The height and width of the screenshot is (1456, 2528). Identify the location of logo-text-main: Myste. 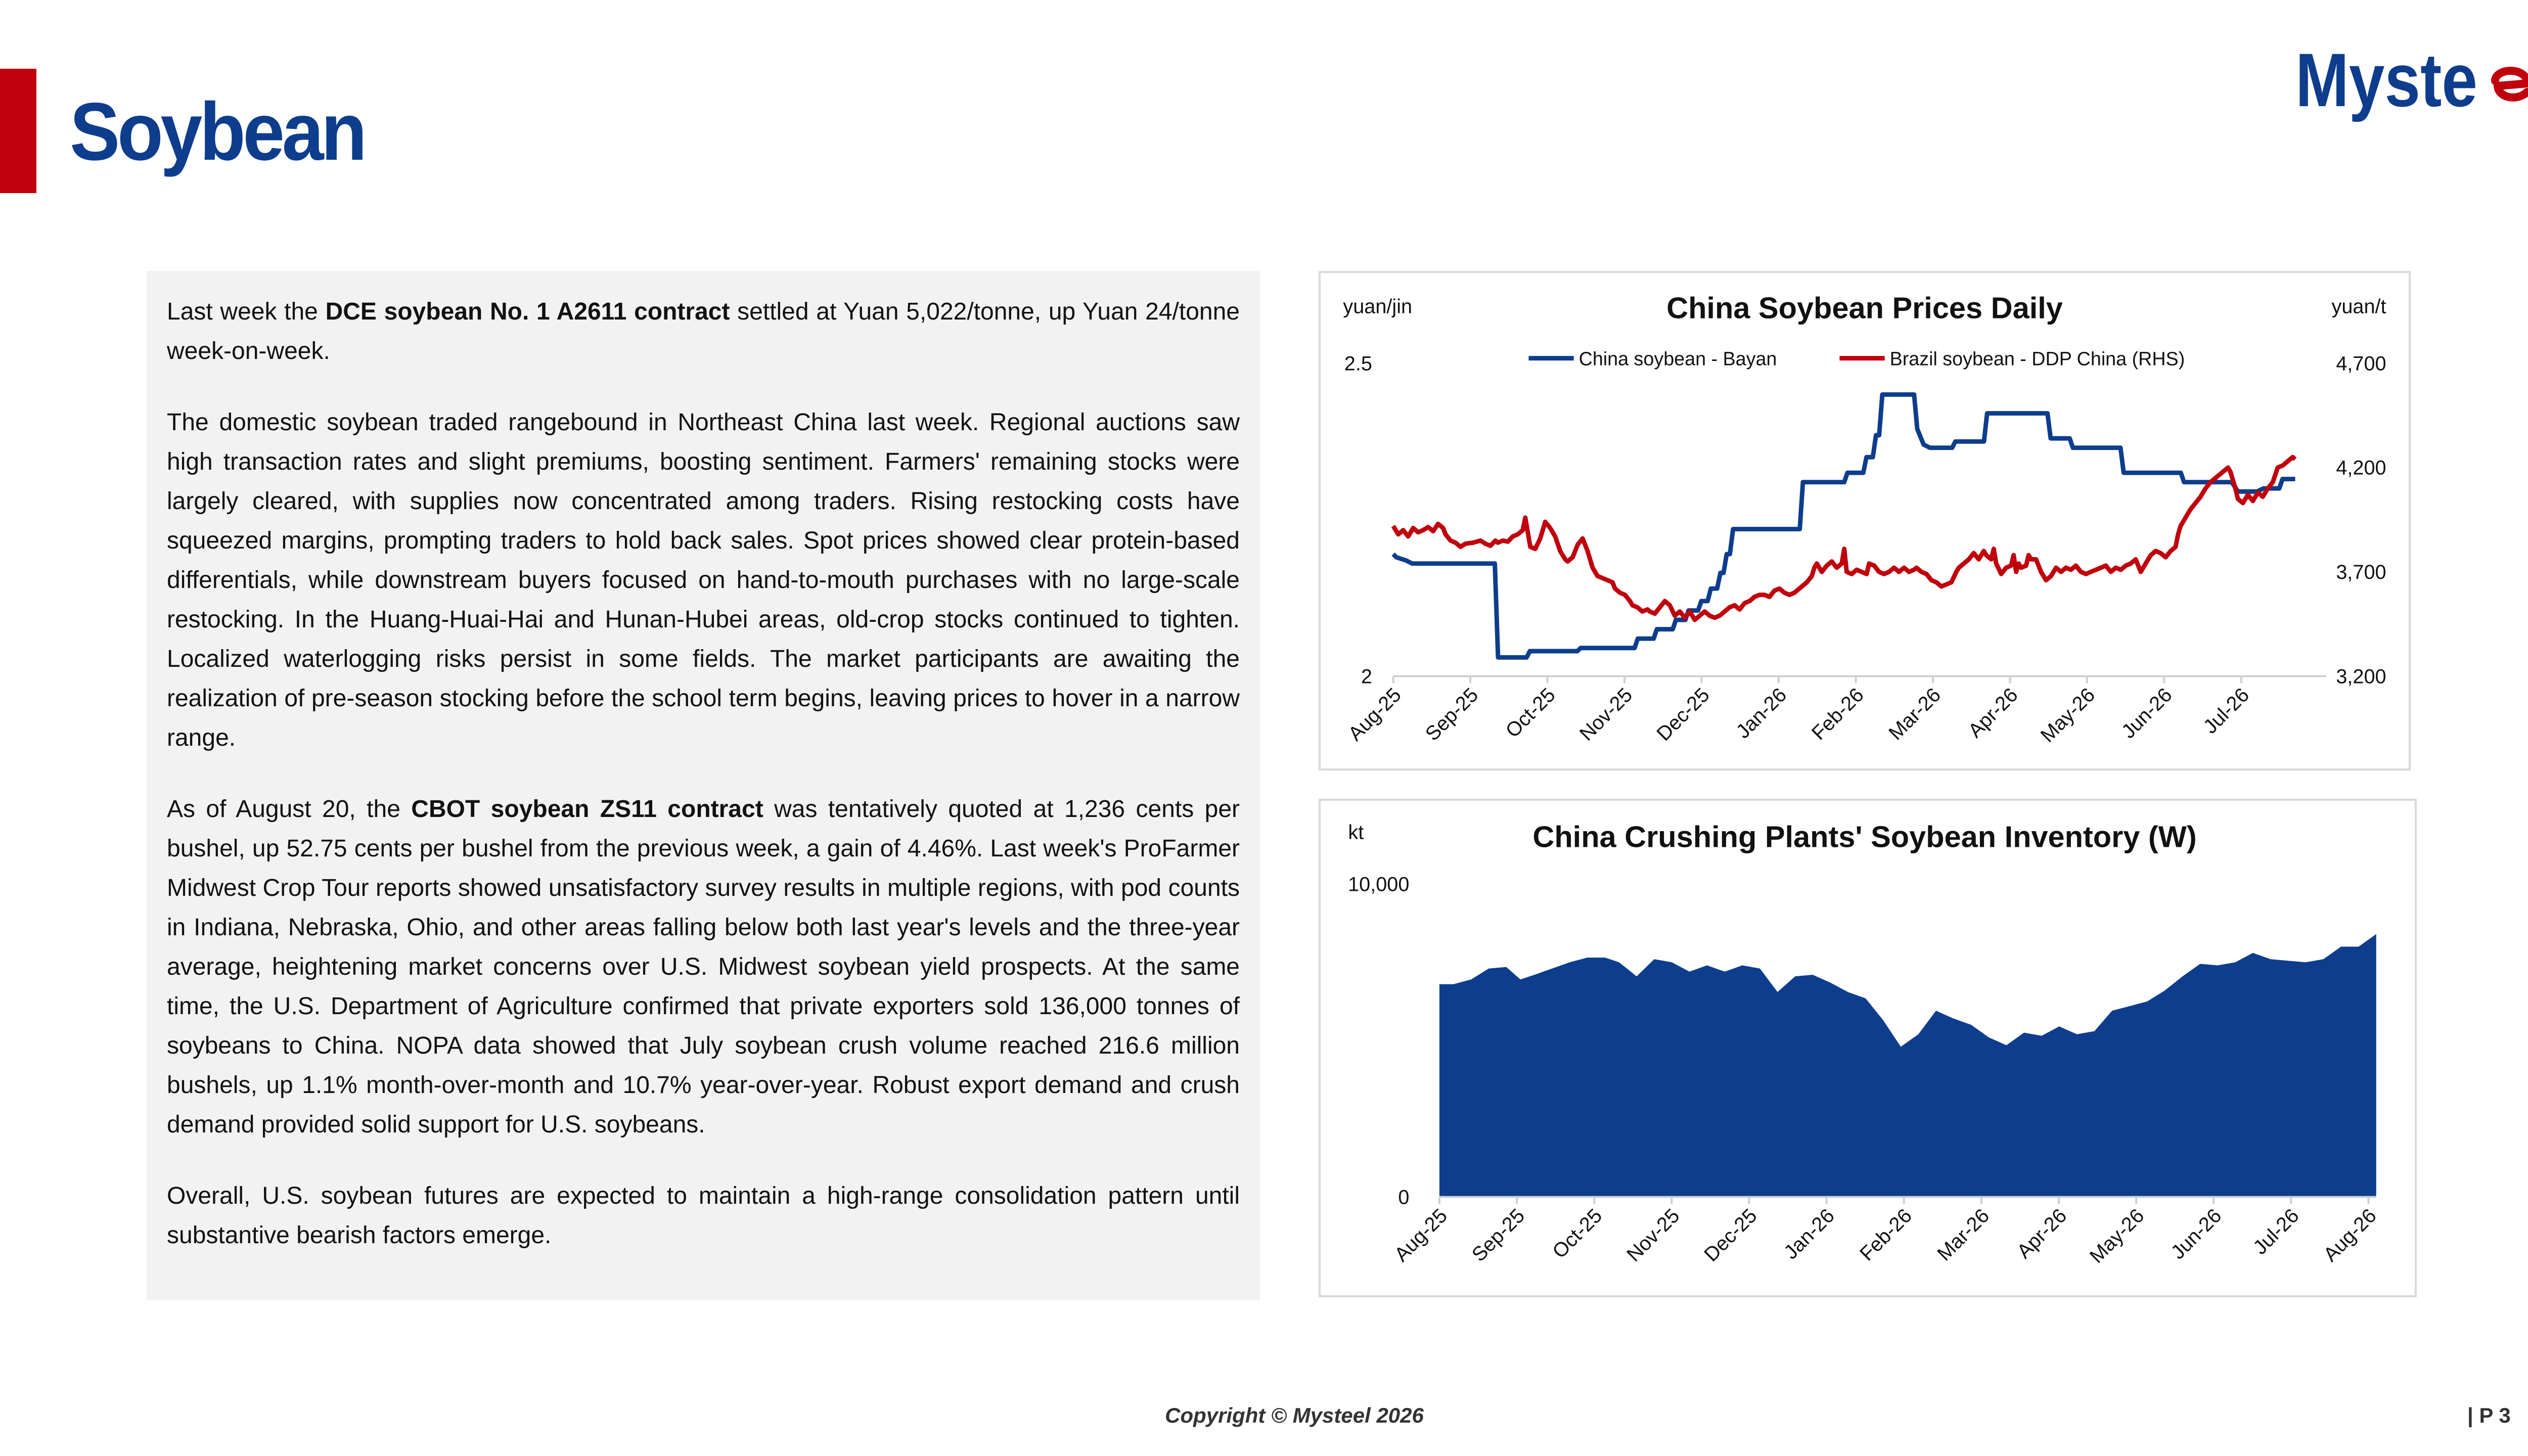
(2386, 84).